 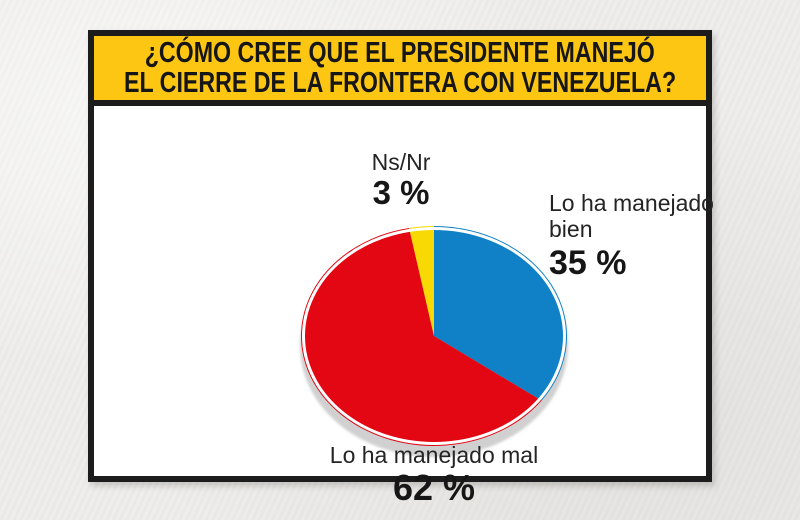 I want to click on slice-label-bien-line2: bien, so click(x=571, y=229).